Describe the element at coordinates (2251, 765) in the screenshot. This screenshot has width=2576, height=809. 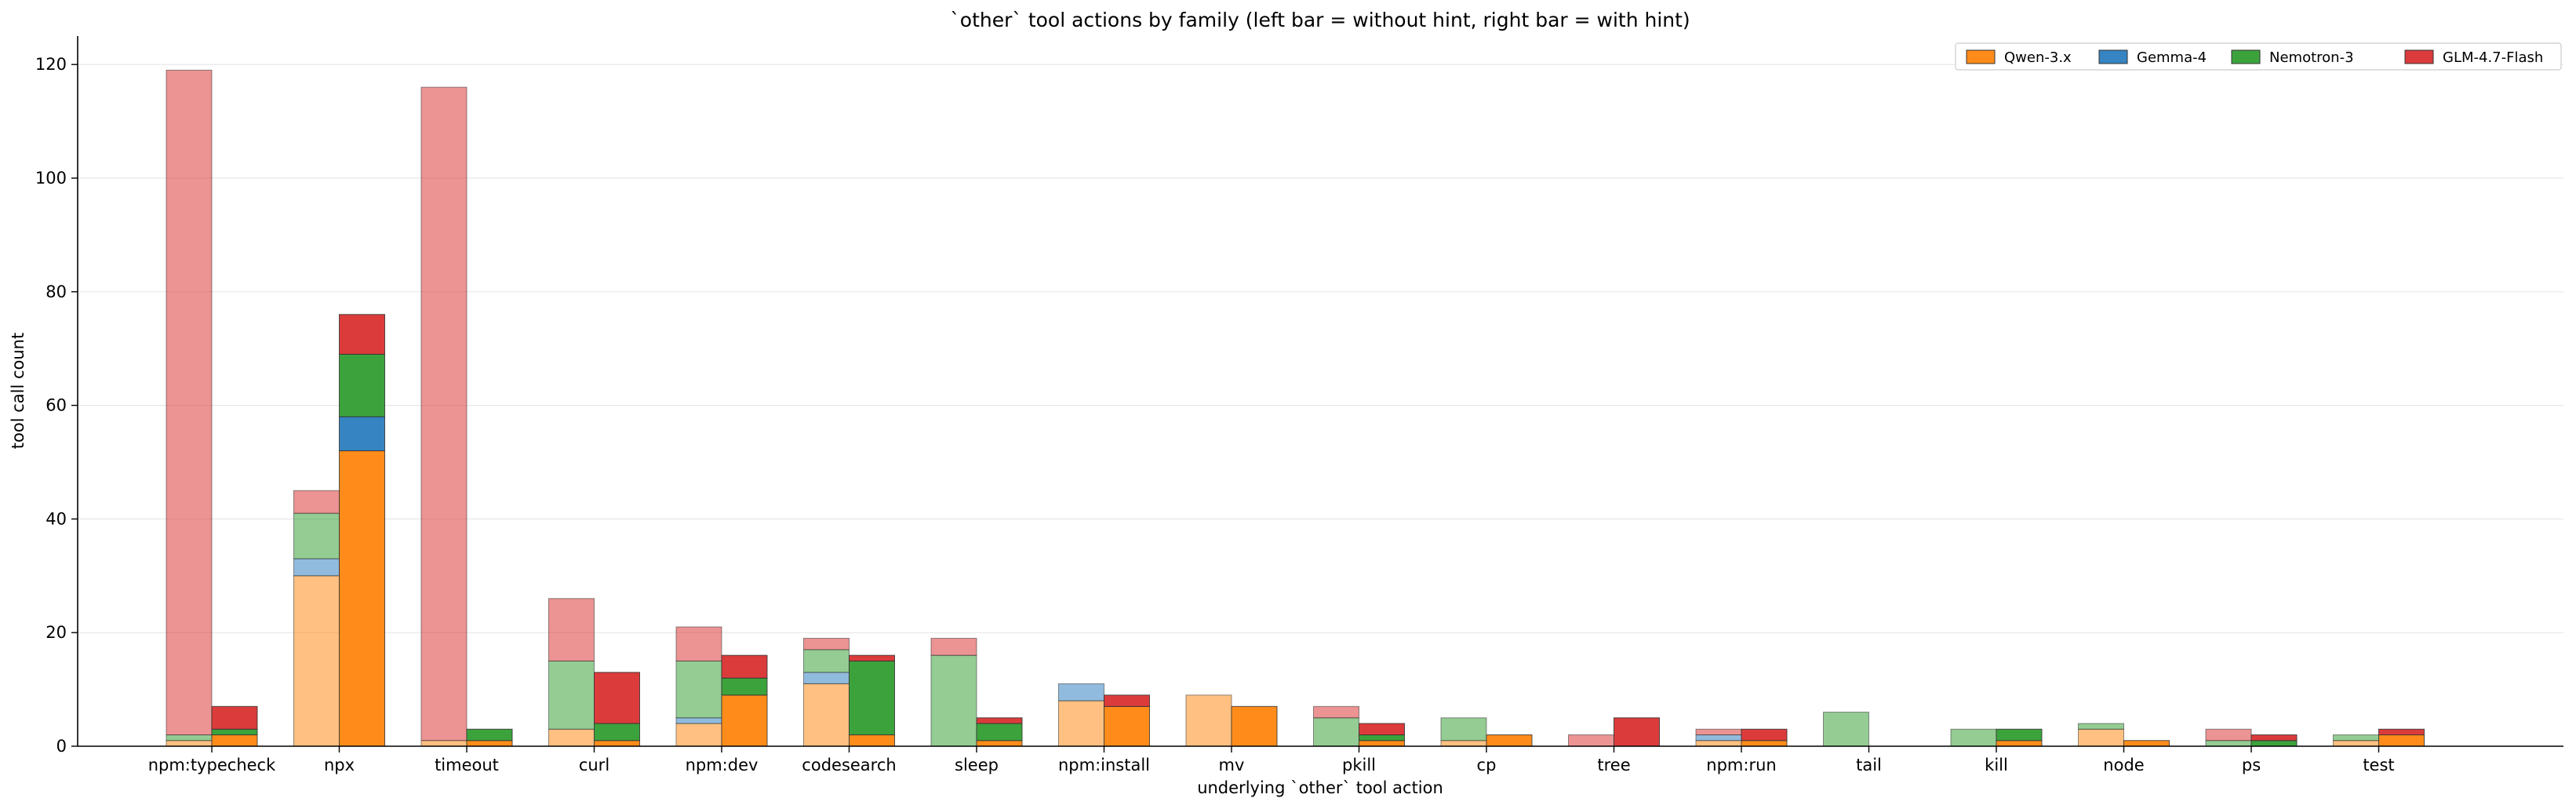
I see `x-tick-label: ps` at that location.